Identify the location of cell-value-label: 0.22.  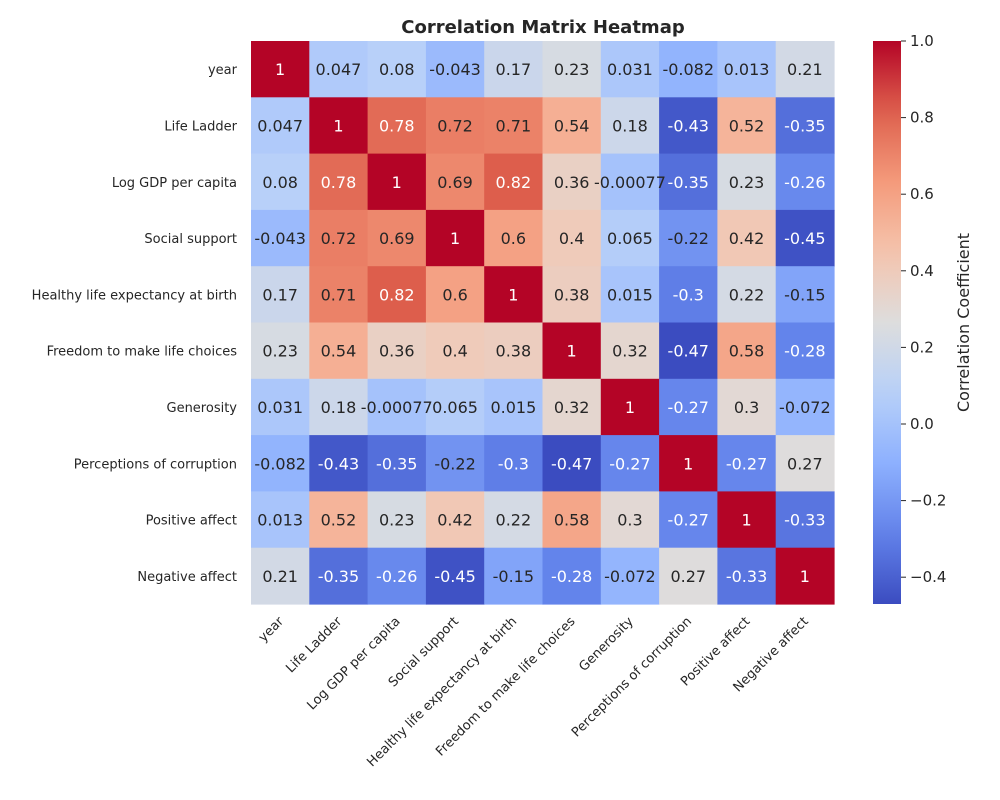
(747, 294).